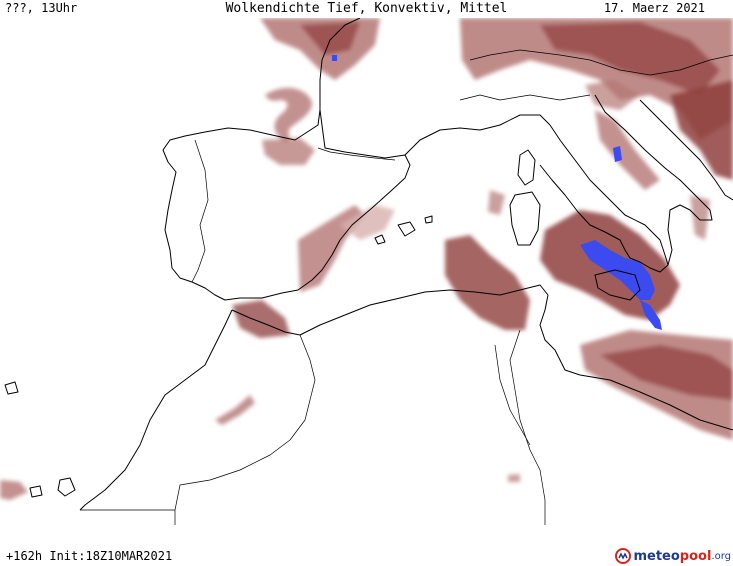 This screenshot has width=733, height=566. I want to click on forecast-date: 17. Maerz 2021, so click(654, 8).